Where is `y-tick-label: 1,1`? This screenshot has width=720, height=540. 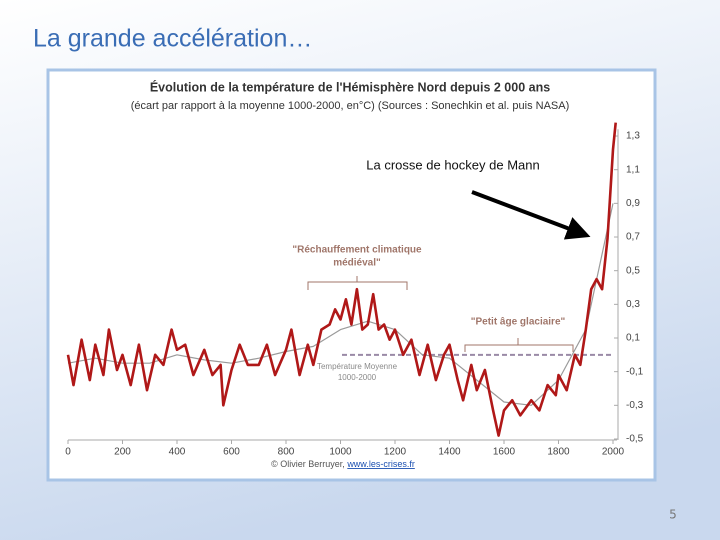 y-tick-label: 1,1 is located at coordinates (633, 169).